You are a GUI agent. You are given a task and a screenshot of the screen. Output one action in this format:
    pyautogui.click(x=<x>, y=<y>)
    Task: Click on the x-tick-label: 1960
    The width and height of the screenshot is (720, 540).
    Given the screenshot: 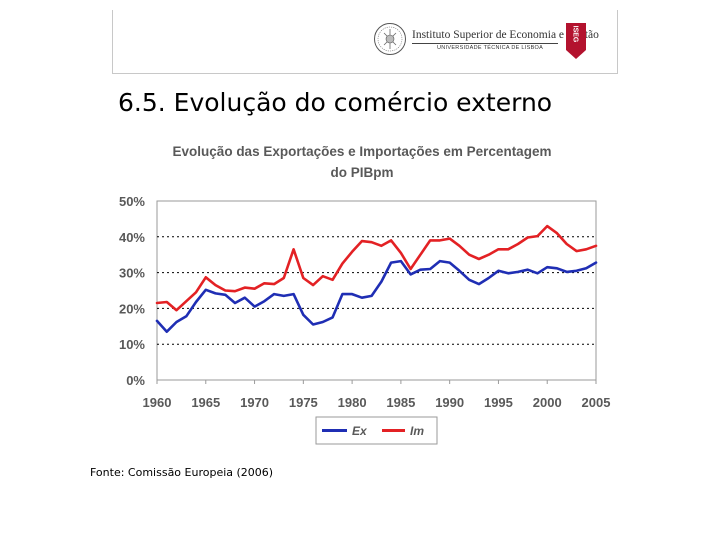 What is the action you would take?
    pyautogui.click(x=157, y=402)
    